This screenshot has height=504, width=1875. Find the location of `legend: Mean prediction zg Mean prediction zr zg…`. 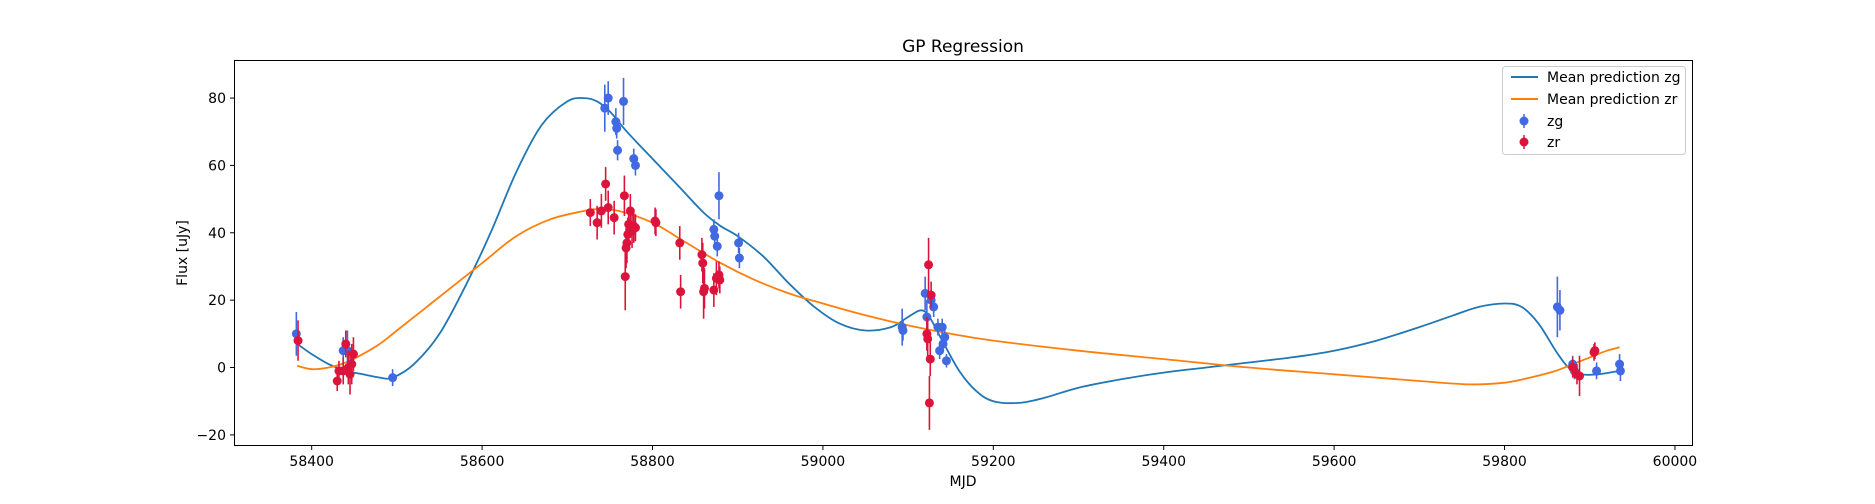

legend: Mean prediction zg Mean prediction zr zg… is located at coordinates (1594, 110).